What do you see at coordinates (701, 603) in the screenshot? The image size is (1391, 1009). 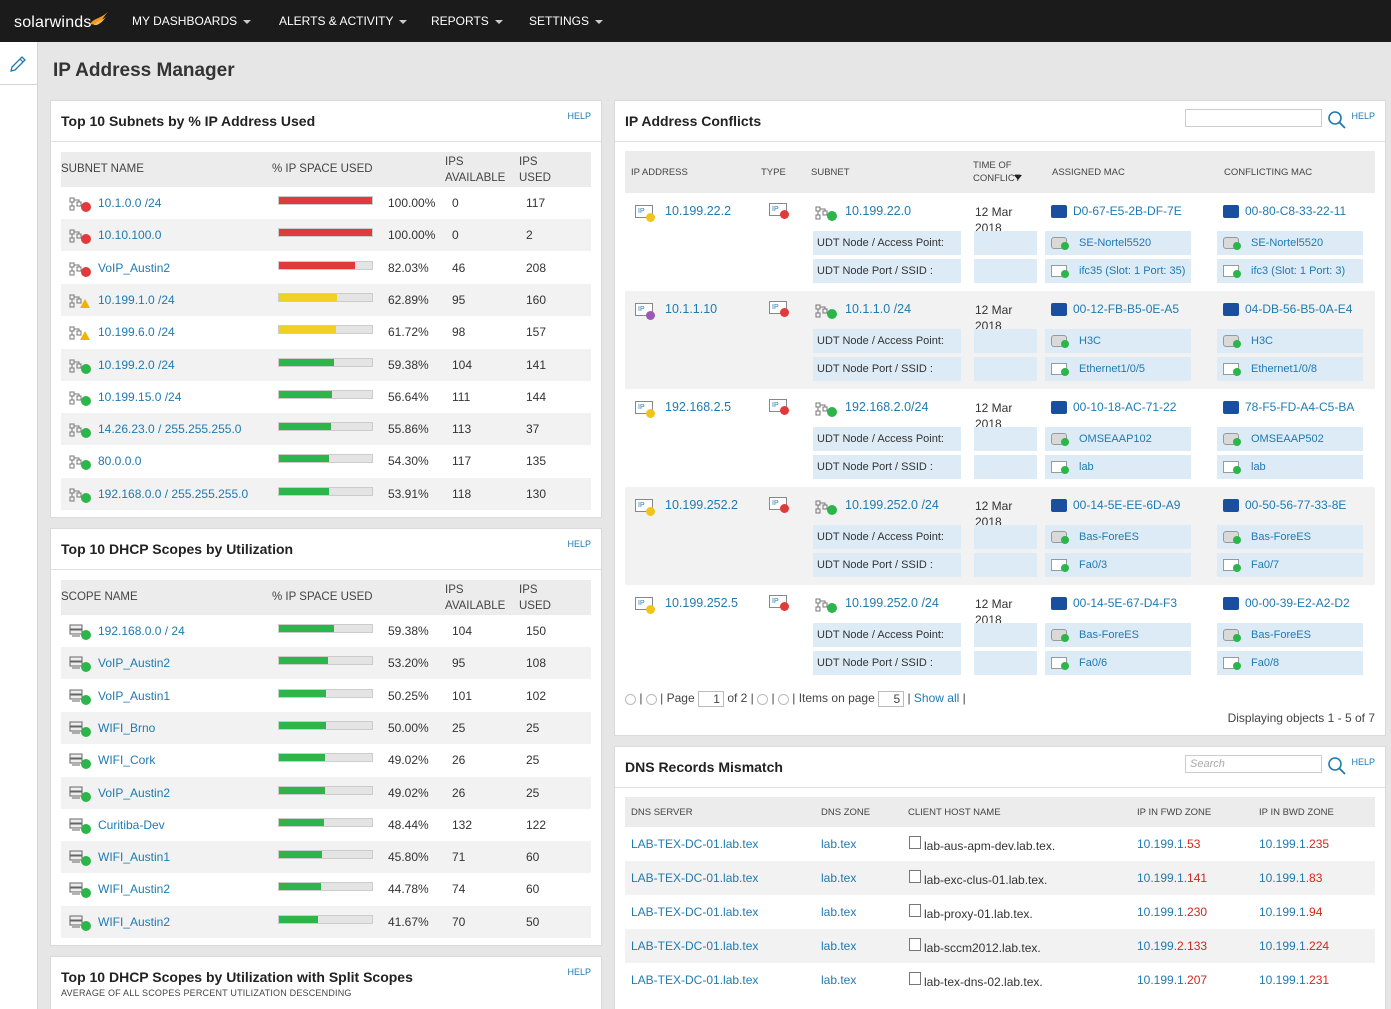 I see `ip-address-link: 10.199.252.5` at bounding box center [701, 603].